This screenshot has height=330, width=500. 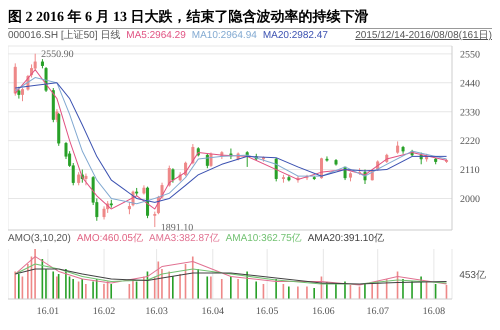 What do you see at coordinates (109, 238) in the screenshot?
I see `text: AMO:460.05亿` at bounding box center [109, 238].